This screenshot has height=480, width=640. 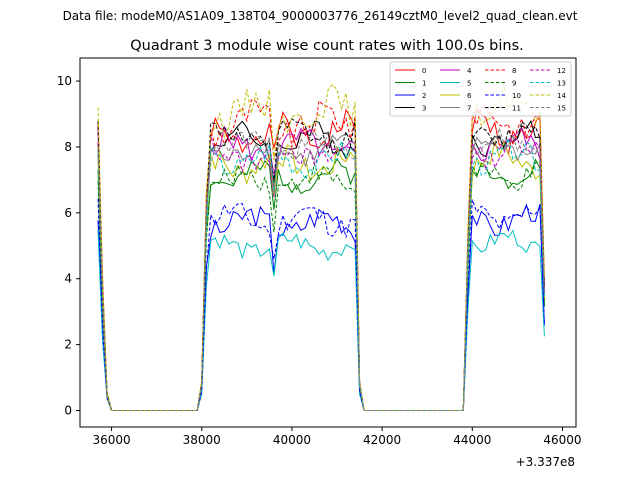 What do you see at coordinates (64, 81) in the screenshot?
I see `y-tick-label: 10` at bounding box center [64, 81].